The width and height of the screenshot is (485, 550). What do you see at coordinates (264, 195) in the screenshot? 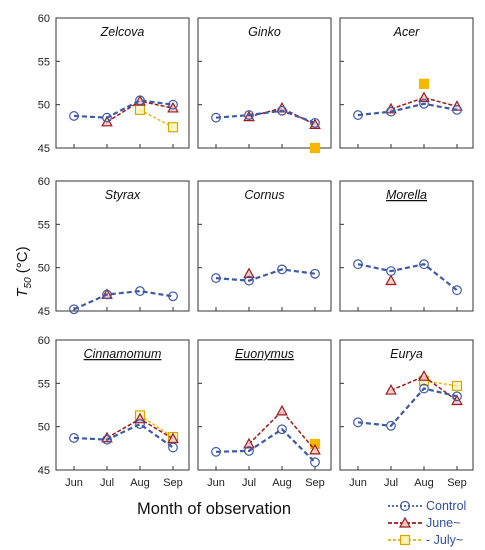
I see `panel-title: Cornus` at bounding box center [264, 195].